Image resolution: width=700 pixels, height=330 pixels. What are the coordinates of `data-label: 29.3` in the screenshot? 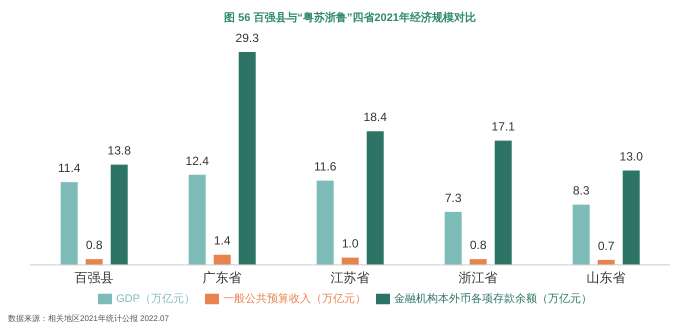 It's located at (248, 38).